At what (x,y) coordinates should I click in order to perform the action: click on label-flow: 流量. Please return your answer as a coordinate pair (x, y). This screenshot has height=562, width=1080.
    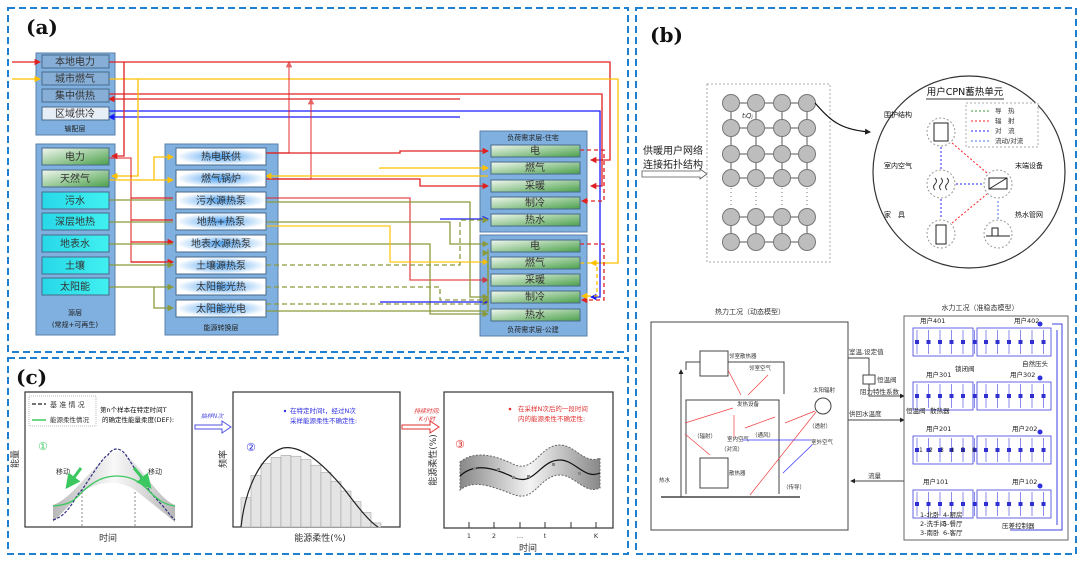
    Looking at the image, I should click on (875, 475).